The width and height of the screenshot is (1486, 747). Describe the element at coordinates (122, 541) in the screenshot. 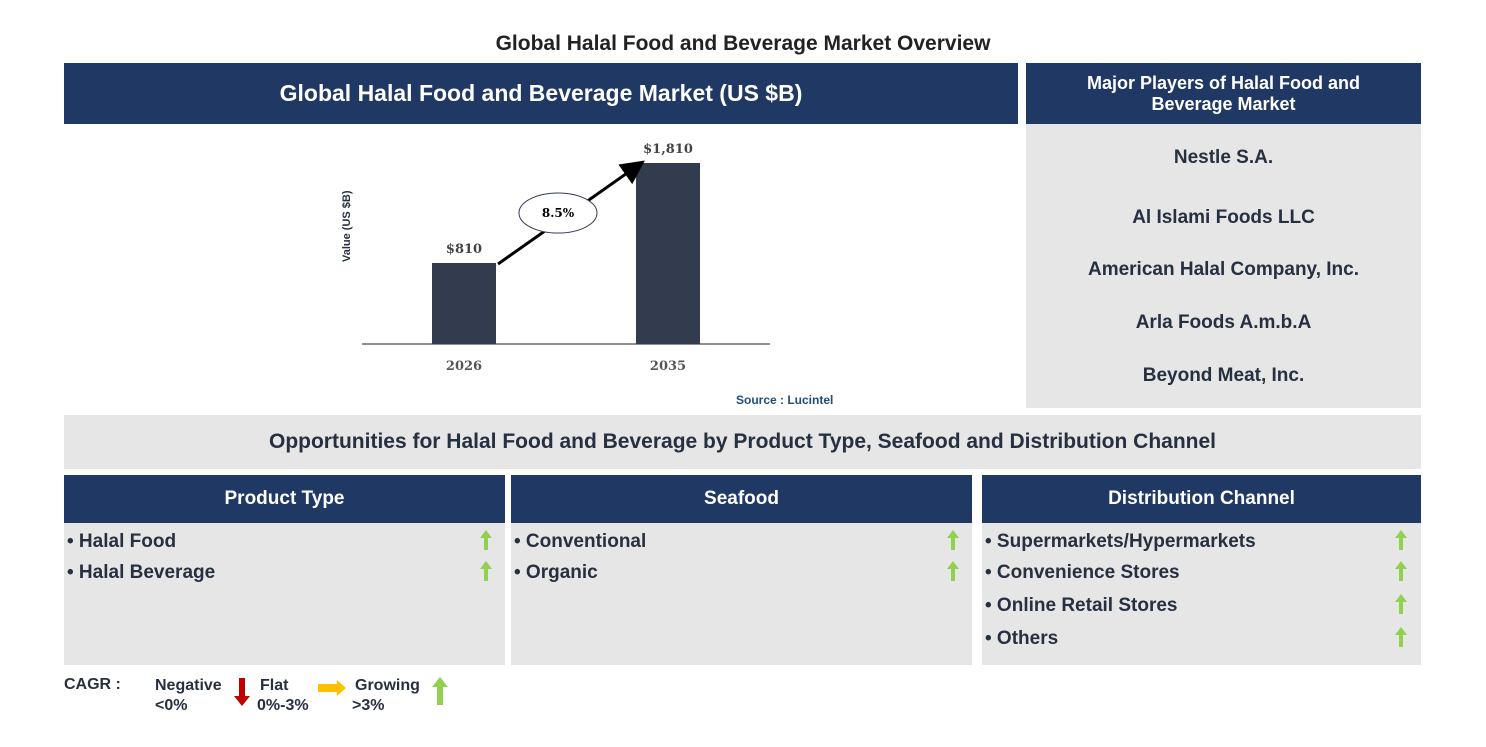

I see `segment-item: • Halal Food` at that location.